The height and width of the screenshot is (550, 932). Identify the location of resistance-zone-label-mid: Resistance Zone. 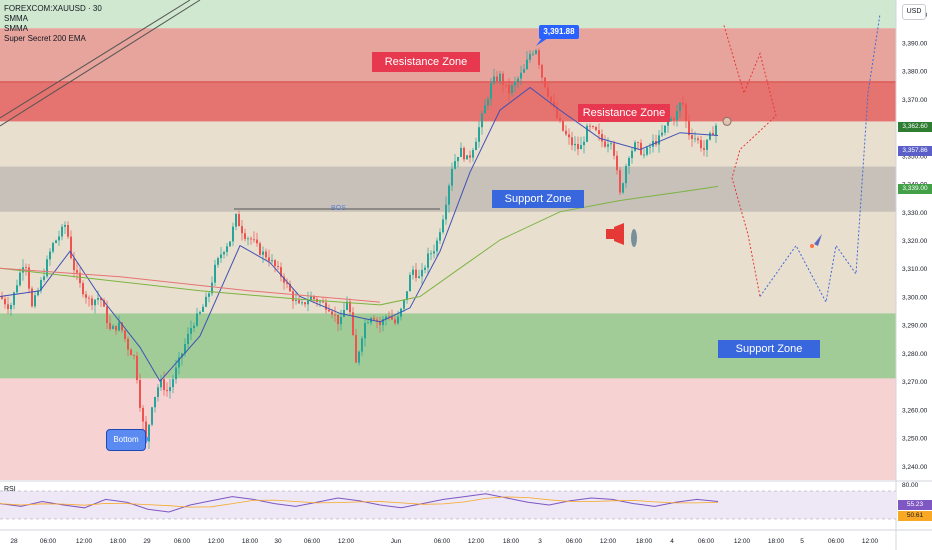
(624, 113).